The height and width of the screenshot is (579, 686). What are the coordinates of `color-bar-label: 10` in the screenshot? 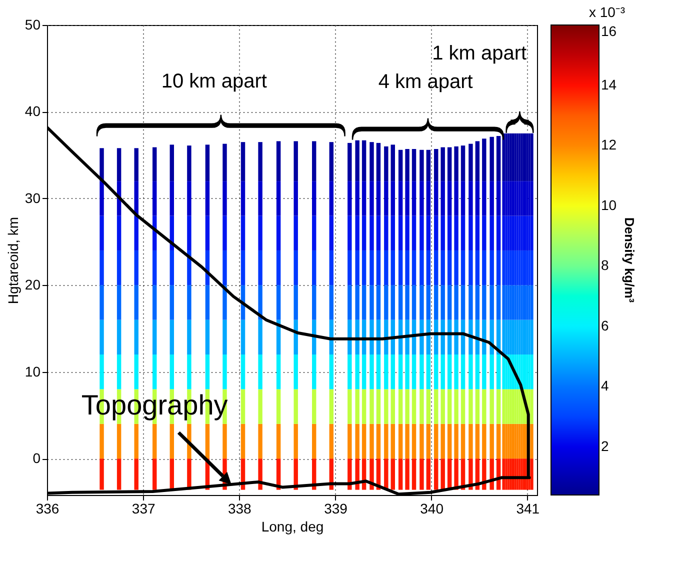 It's located at (609, 204).